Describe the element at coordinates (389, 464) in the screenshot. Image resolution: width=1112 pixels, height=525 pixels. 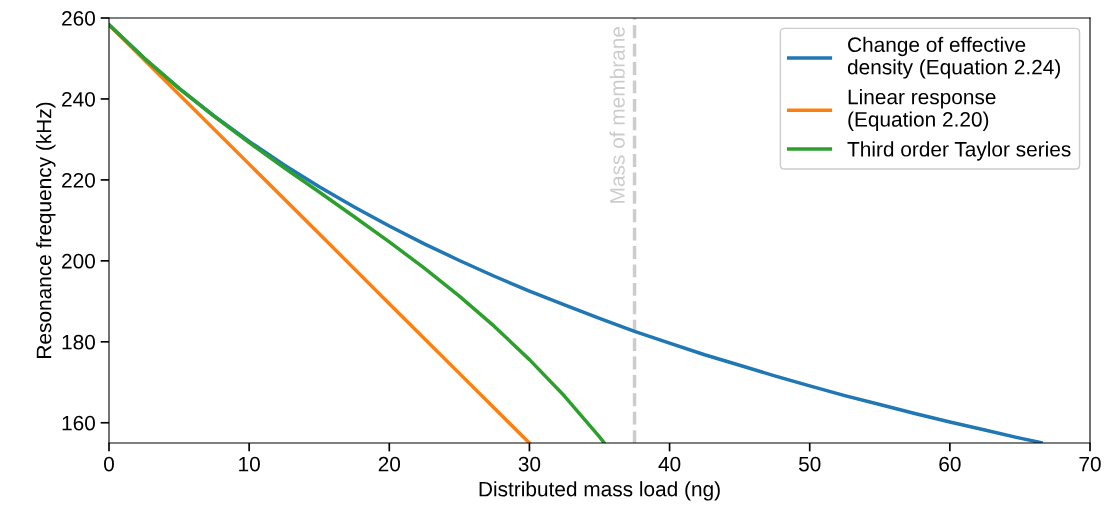
I see `x-tick-label: 20` at that location.